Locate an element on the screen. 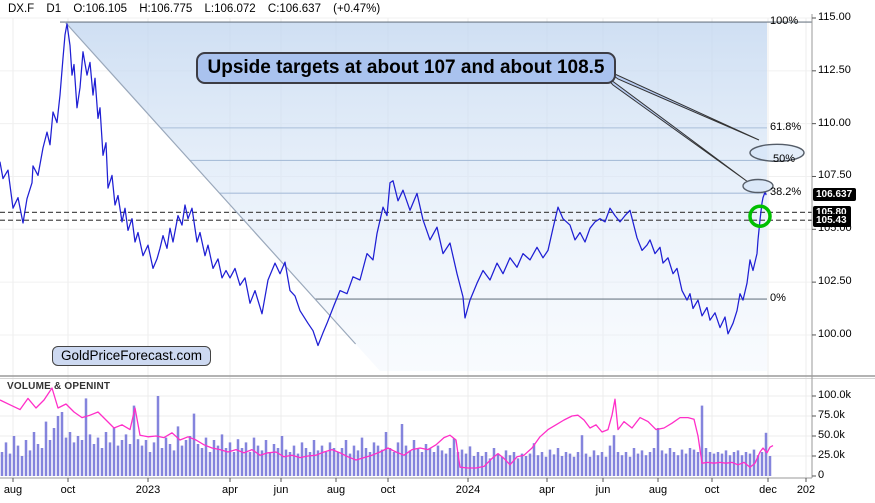 This screenshot has height=503, width=875. price-axis-label: 102.50 is located at coordinates (835, 281).